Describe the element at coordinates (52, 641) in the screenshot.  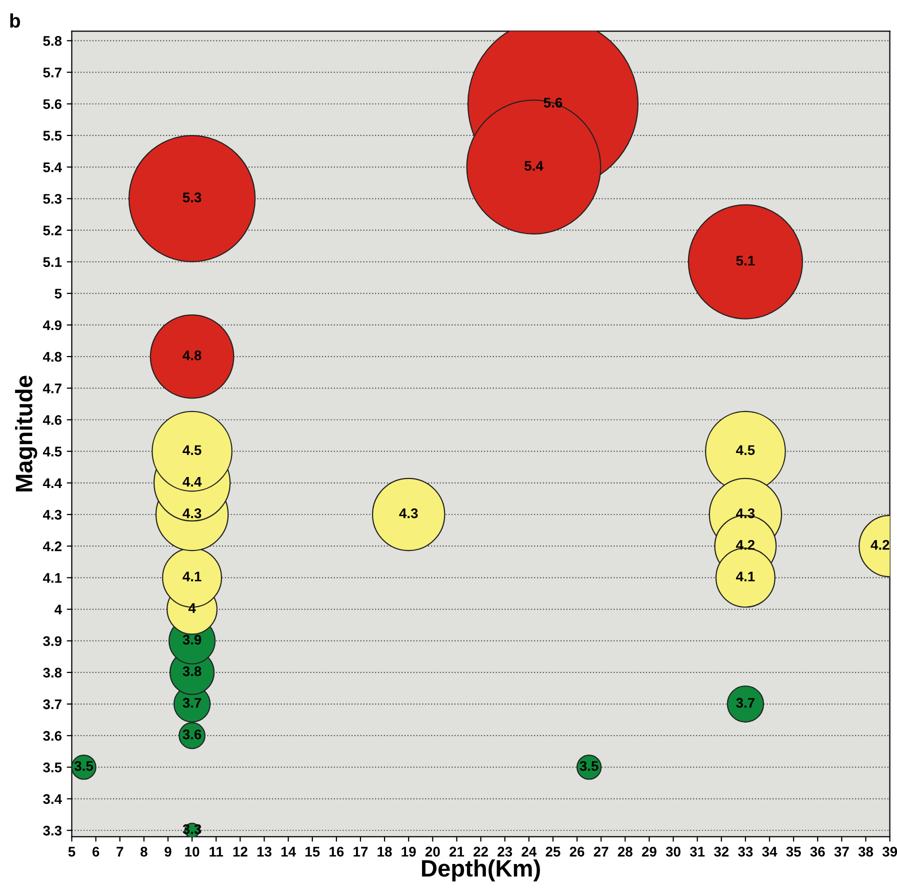
I see `y-tick-label: 3.9` at that location.